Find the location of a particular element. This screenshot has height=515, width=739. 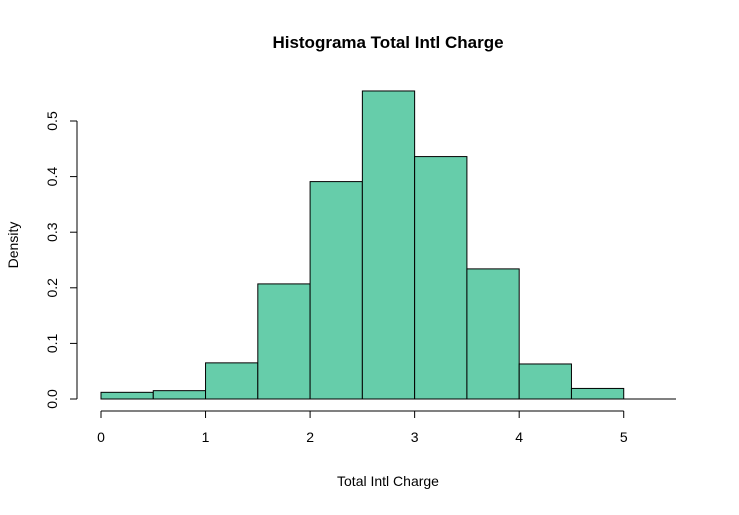

chart-title: Histograma Total Intl Charge is located at coordinates (387, 42).